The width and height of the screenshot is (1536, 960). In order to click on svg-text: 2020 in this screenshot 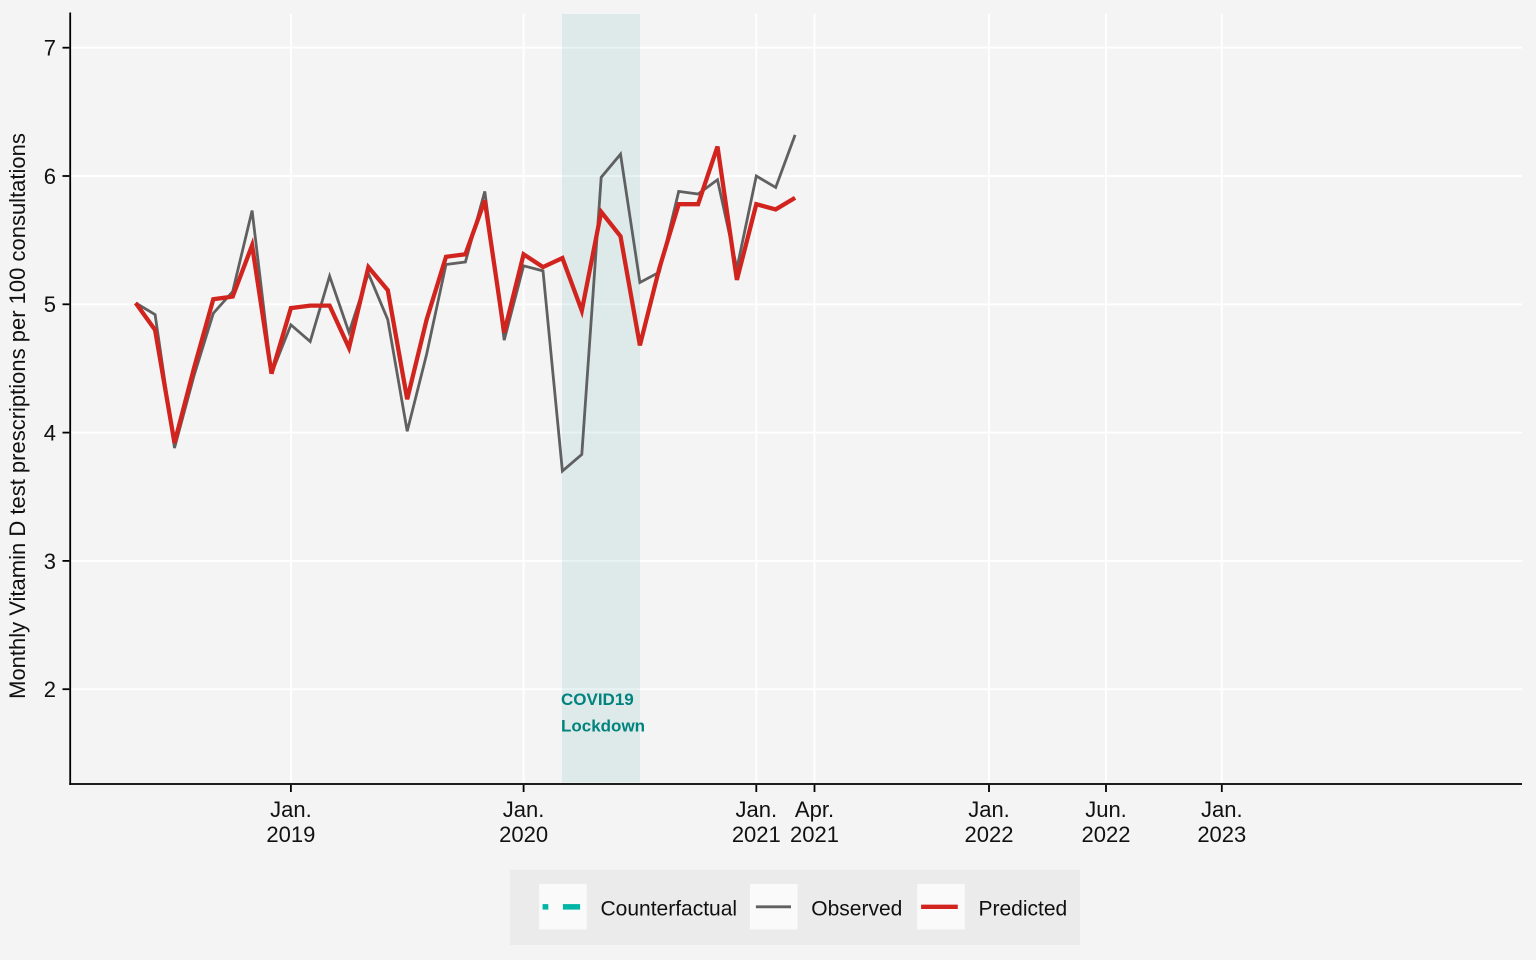, I will do `click(523, 834)`.